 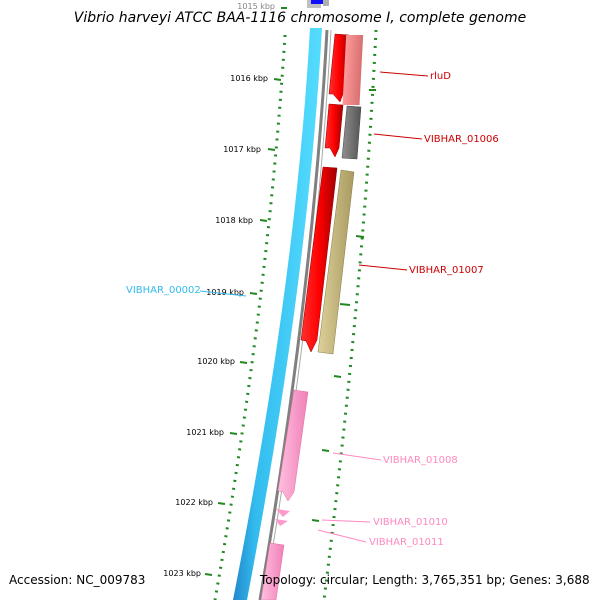 What do you see at coordinates (249, 78) in the screenshot?
I see `kbp-label-1016: 1016 kbp` at bounding box center [249, 78].